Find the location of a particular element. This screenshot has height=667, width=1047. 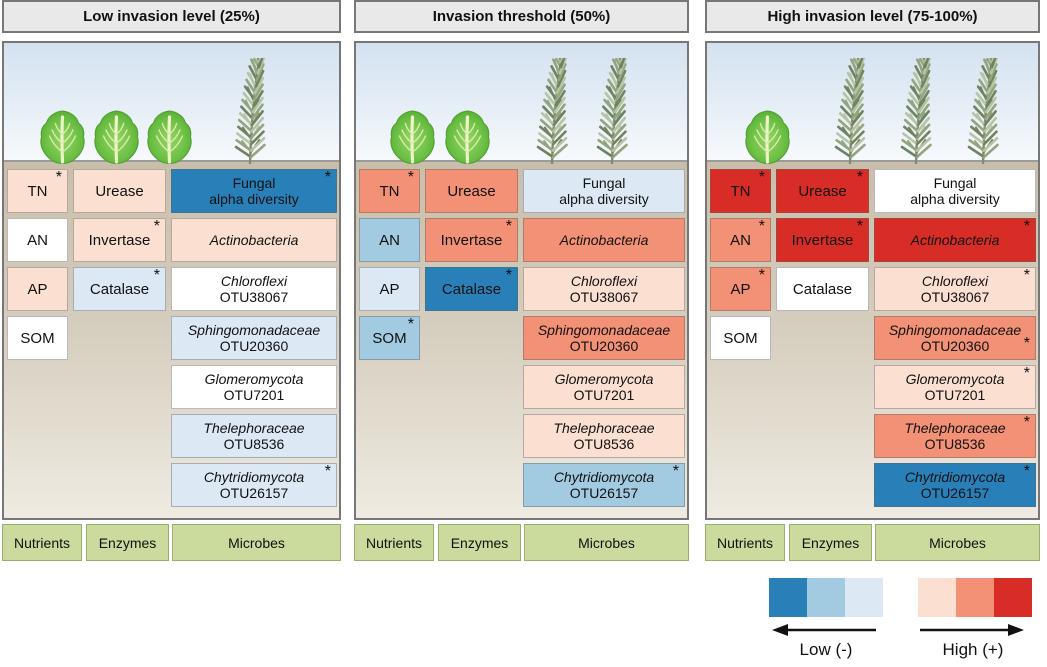

panel-title: High invasion level (75-100%) is located at coordinates (872, 16).